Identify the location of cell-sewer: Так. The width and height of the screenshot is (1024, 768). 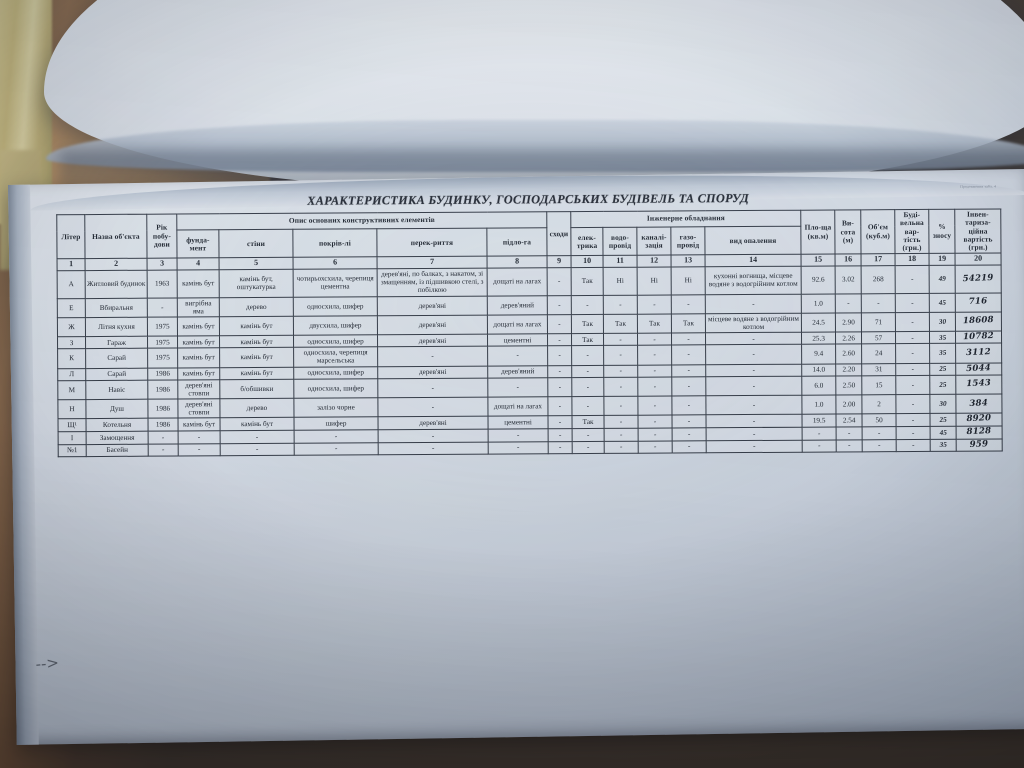
(654, 323).